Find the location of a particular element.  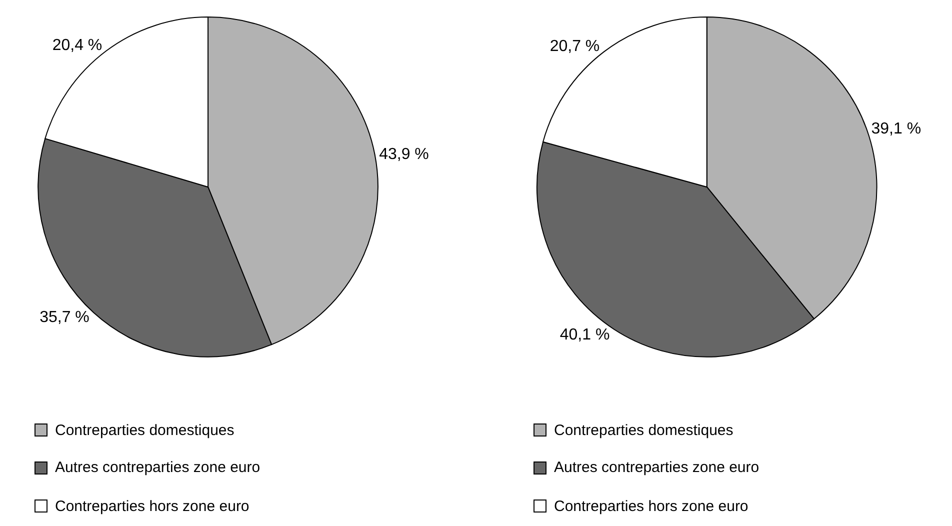

data-label: 40,1 % is located at coordinates (585, 335).